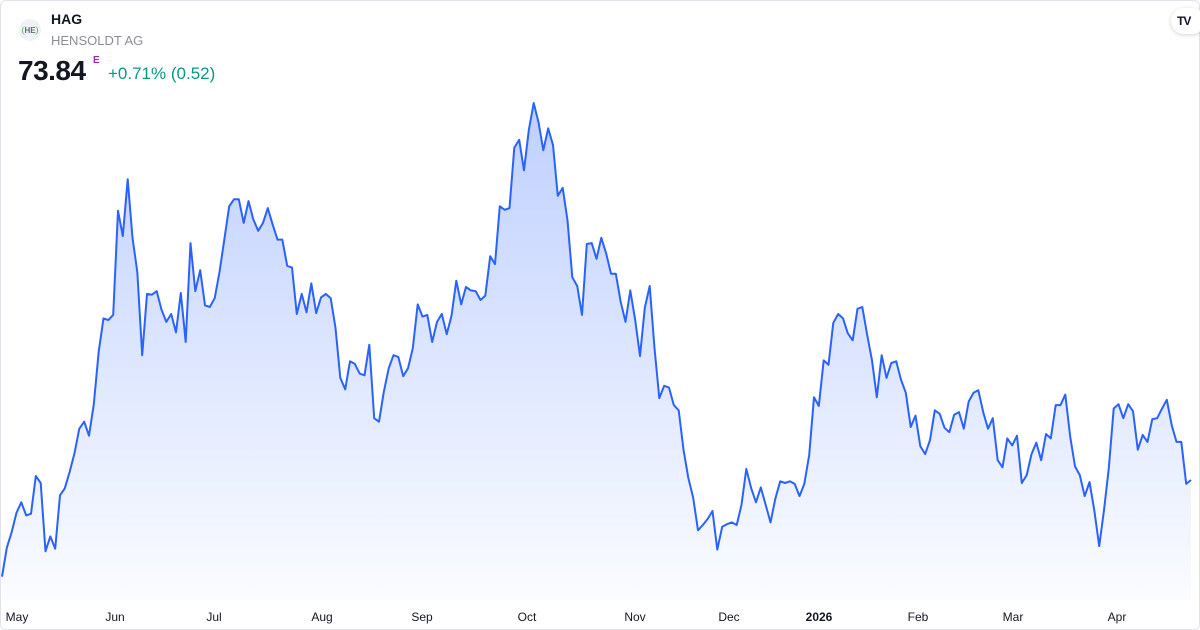 Image resolution: width=1200 pixels, height=630 pixels. Describe the element at coordinates (115, 617) in the screenshot. I see `x-tick-label: Jun` at that location.